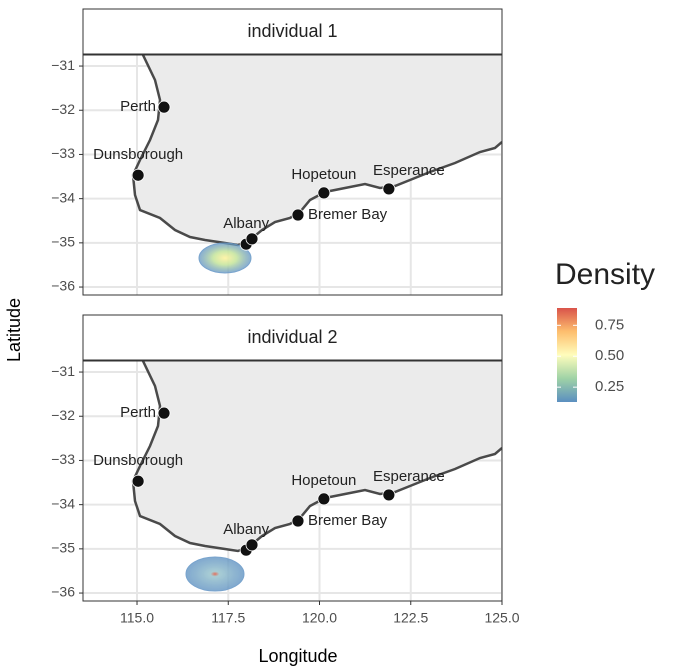  I want to click on facet-title: individual 1, so click(292, 31).